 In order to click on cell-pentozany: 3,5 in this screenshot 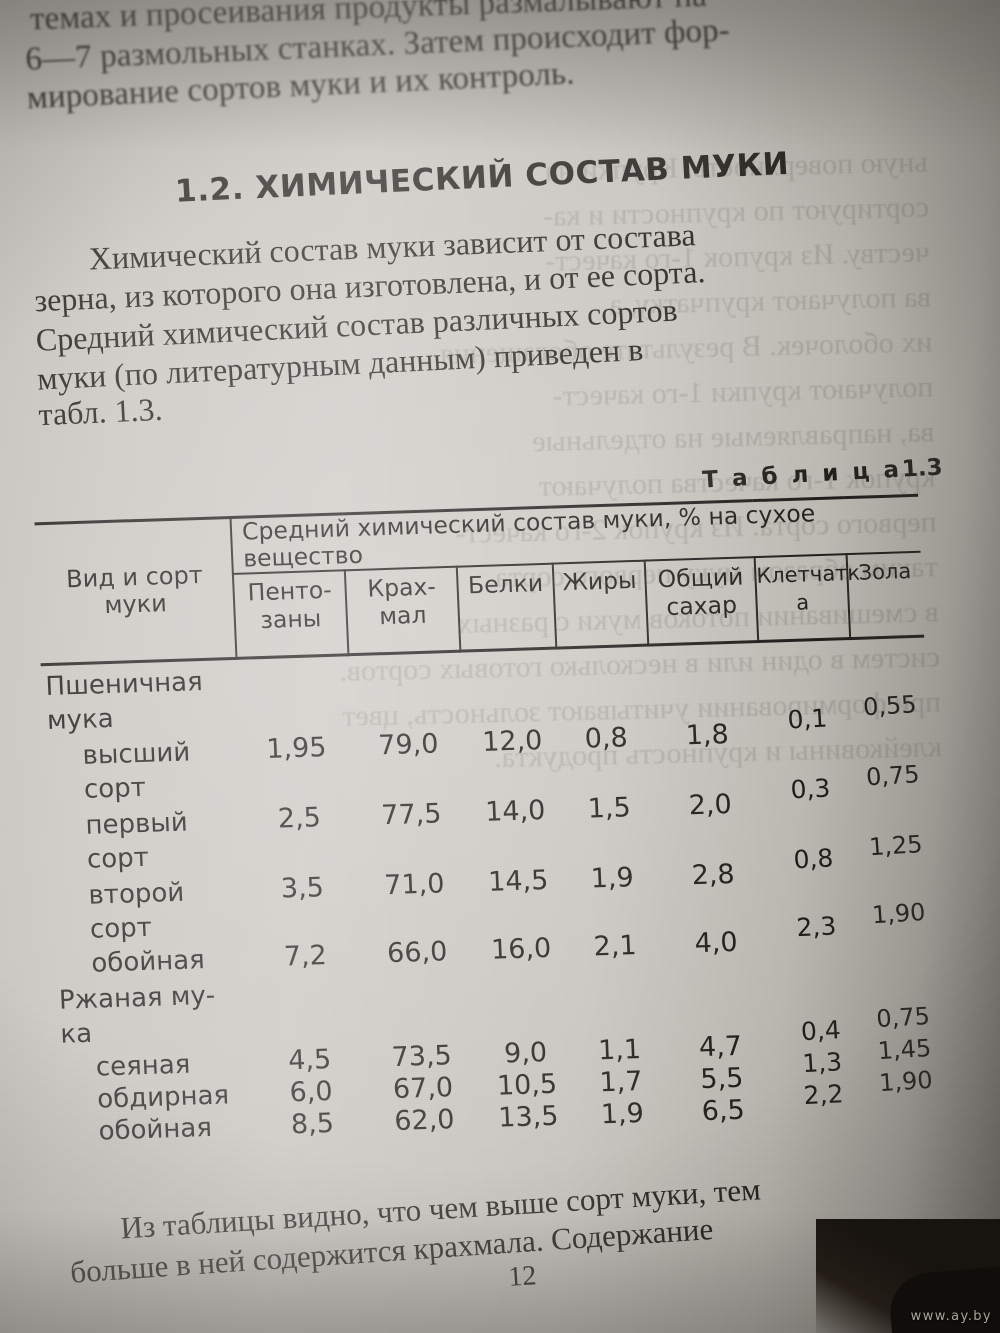, I will do `click(302, 888)`.